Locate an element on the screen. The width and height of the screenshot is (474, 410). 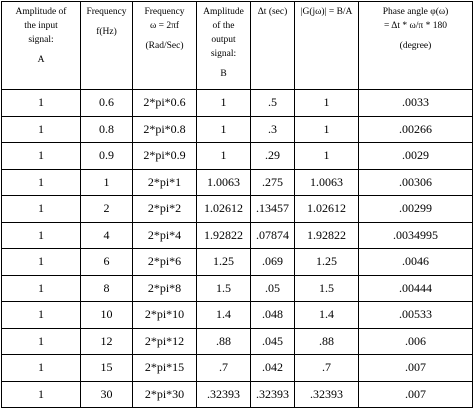
table-cell: .0034995 is located at coordinates (415, 235).